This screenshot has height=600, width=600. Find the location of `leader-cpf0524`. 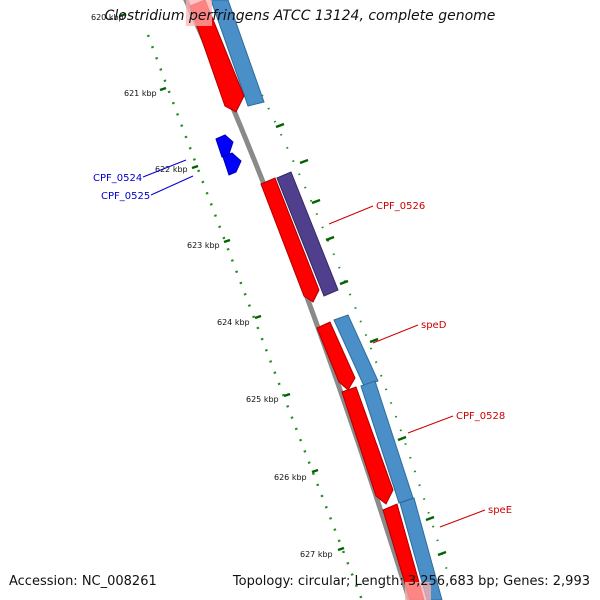

leader-cpf0524 is located at coordinates (164, 168).